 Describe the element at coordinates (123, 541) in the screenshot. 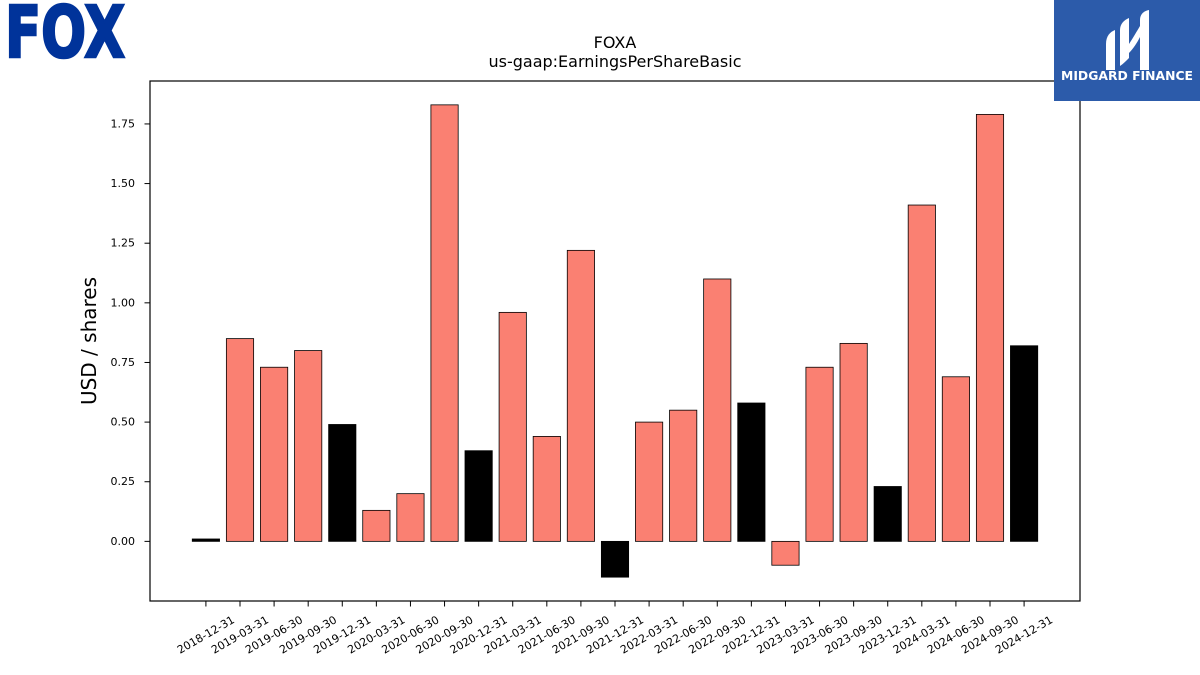

I see `y-tick-label: 0.00` at that location.